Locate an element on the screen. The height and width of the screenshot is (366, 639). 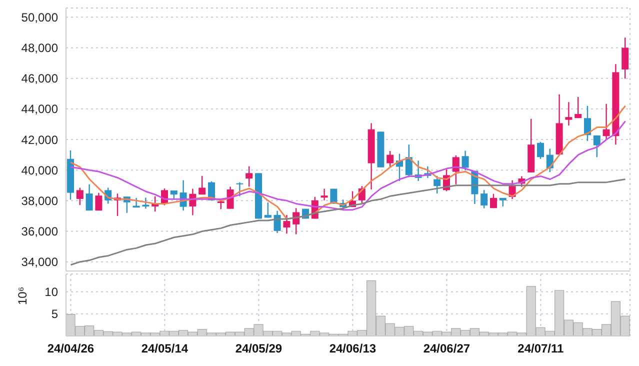
x-tick-label: 24/07/11 is located at coordinates (541, 349).